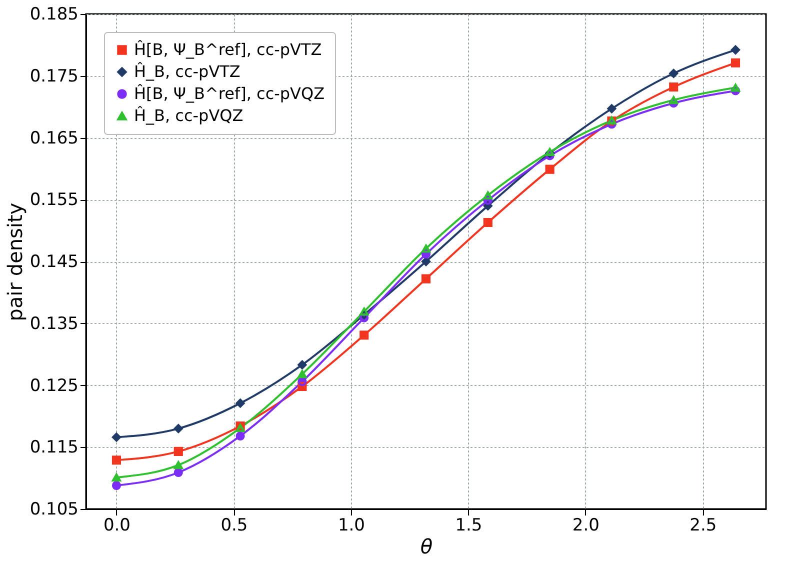 The width and height of the screenshot is (798, 588). What do you see at coordinates (54, 138) in the screenshot?
I see `y-tick-label: 0.165` at bounding box center [54, 138].